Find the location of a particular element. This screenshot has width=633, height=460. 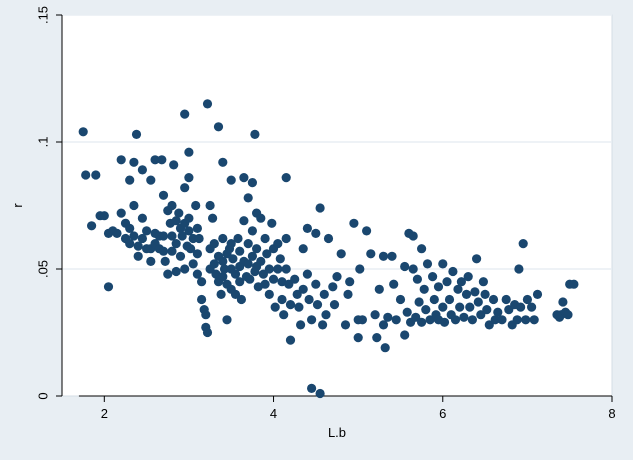

x-tick-label: 2 is located at coordinates (104, 413).